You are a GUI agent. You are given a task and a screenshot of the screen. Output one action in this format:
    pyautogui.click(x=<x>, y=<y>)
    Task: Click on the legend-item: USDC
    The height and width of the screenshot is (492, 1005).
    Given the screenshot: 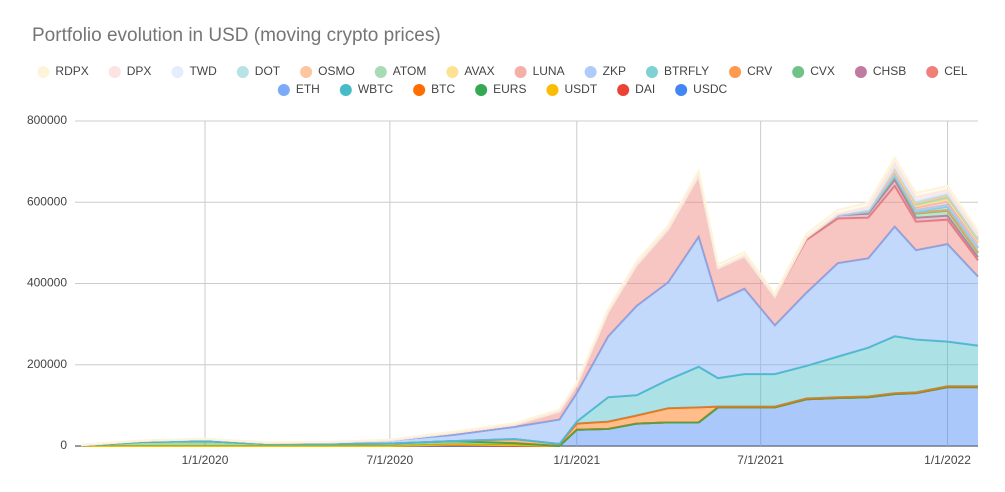 What is the action you would take?
    pyautogui.click(x=701, y=89)
    